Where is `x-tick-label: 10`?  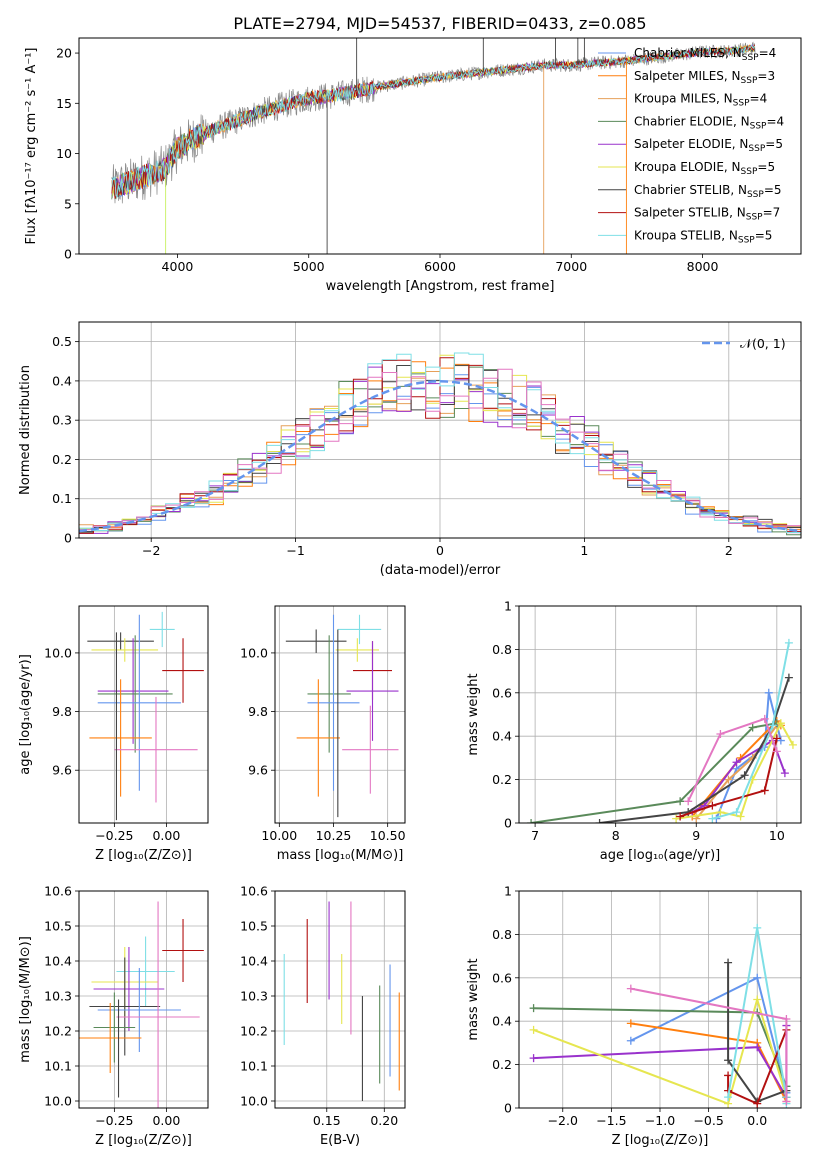 x-tick-label: 10 is located at coordinates (777, 835).